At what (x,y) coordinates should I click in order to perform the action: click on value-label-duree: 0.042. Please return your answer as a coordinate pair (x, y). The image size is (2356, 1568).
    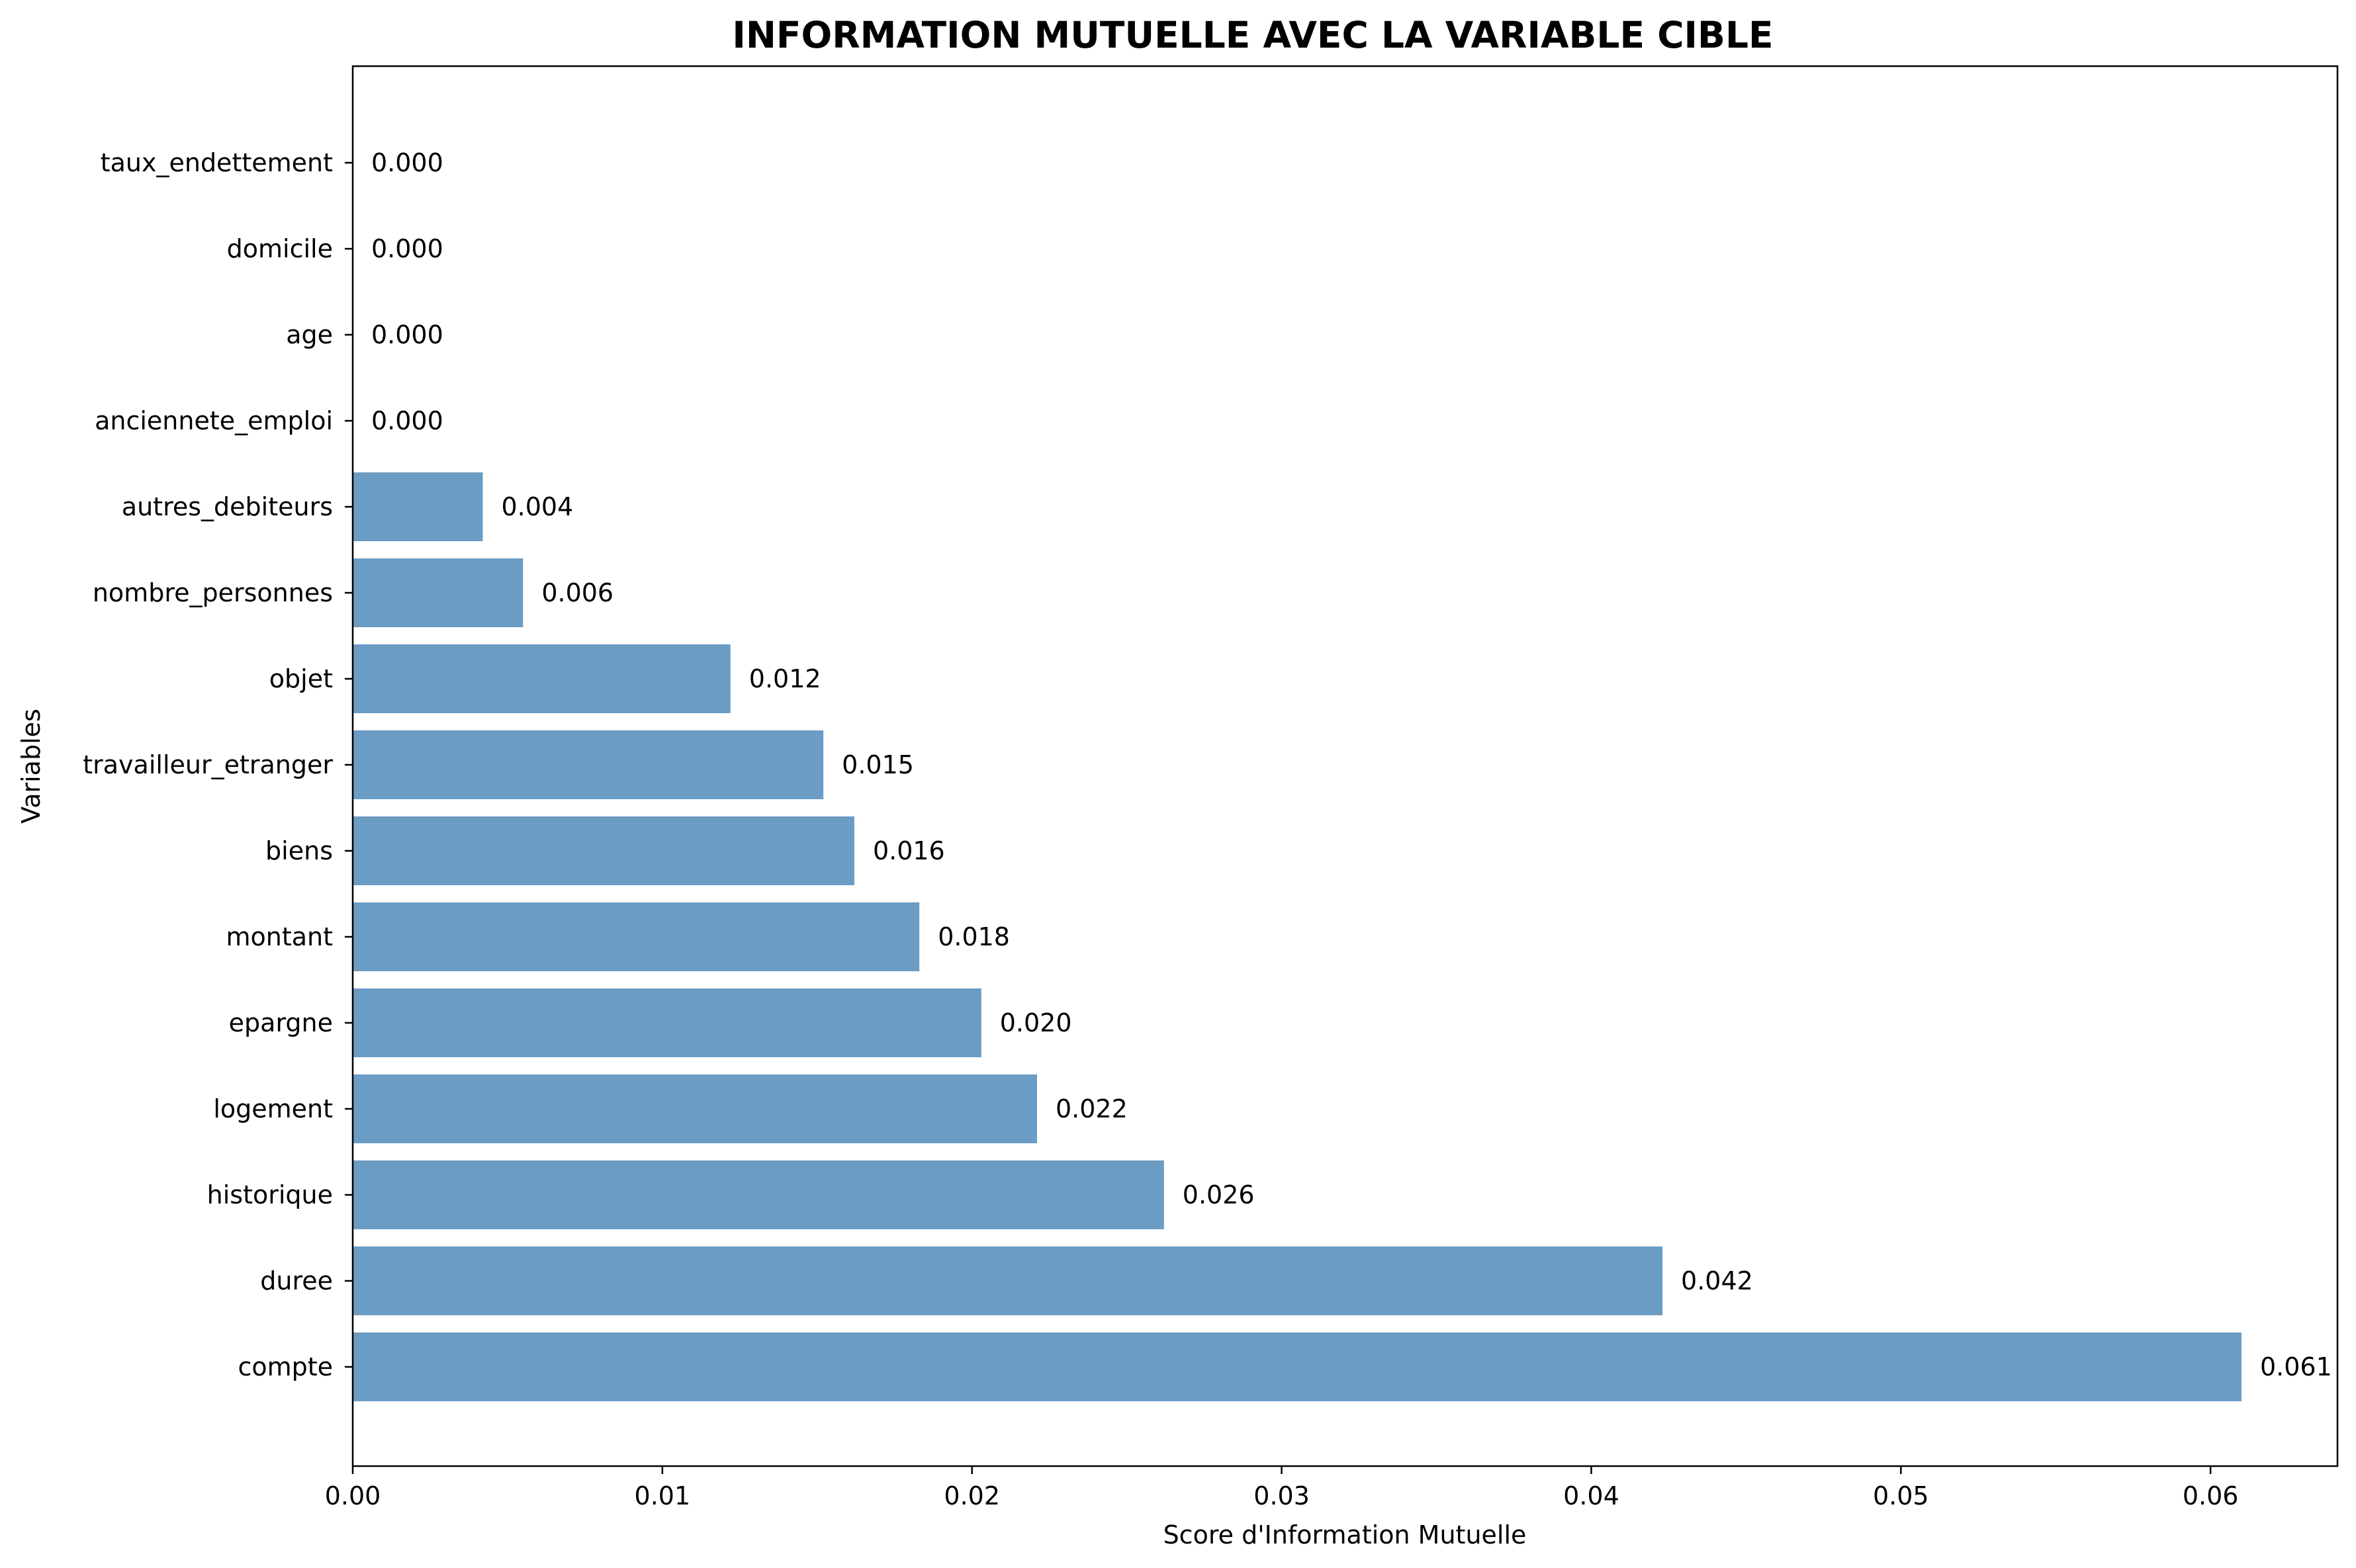
    Looking at the image, I should click on (1717, 1280).